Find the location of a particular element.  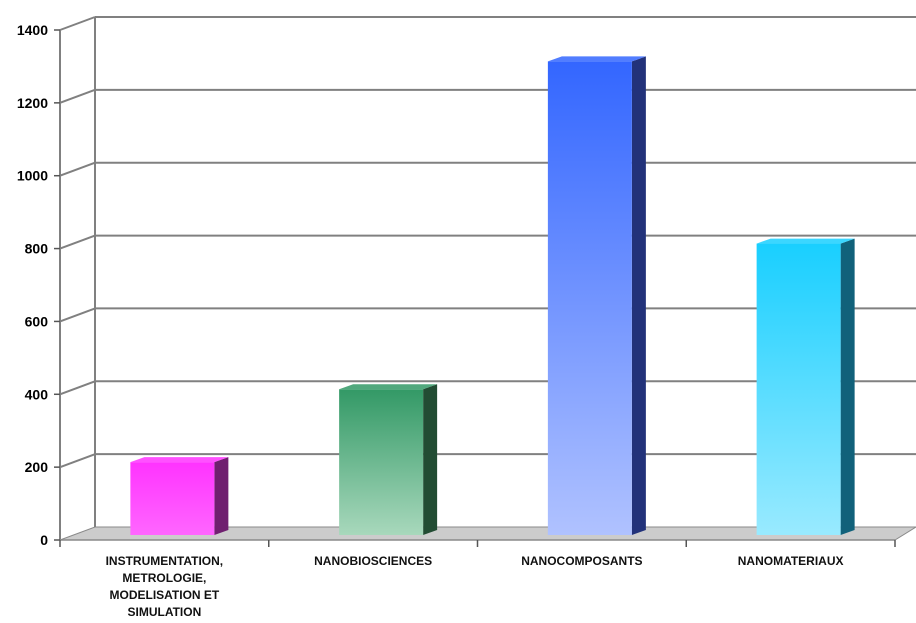

x-tick-label: NANOCOMPOSANTS is located at coordinates (582, 561).